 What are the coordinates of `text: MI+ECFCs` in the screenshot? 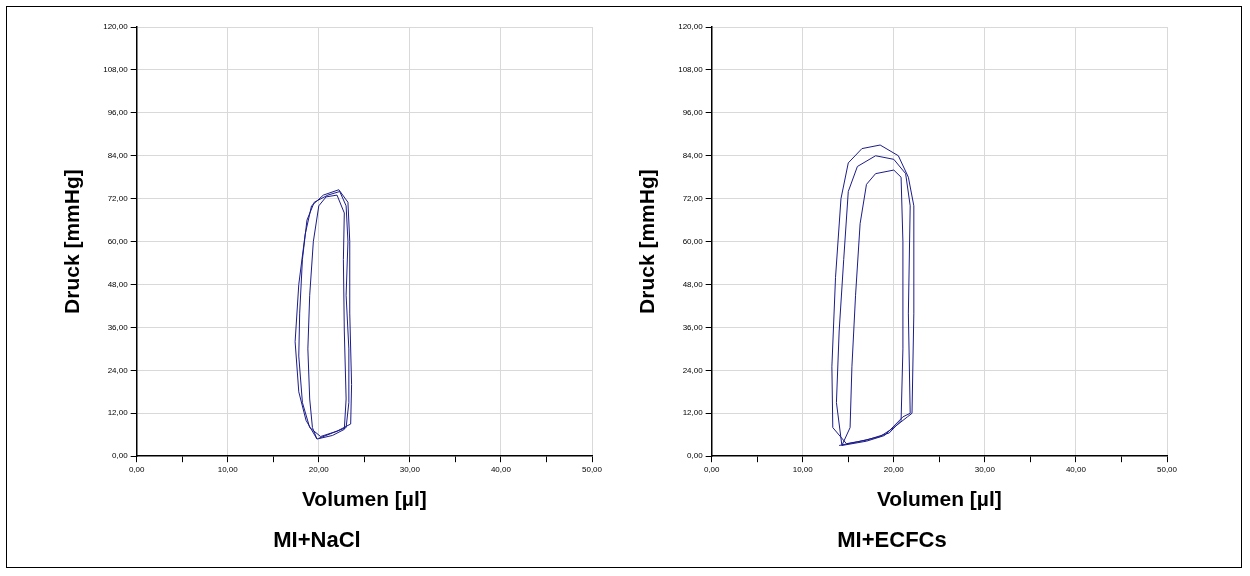 It's located at (892, 540).